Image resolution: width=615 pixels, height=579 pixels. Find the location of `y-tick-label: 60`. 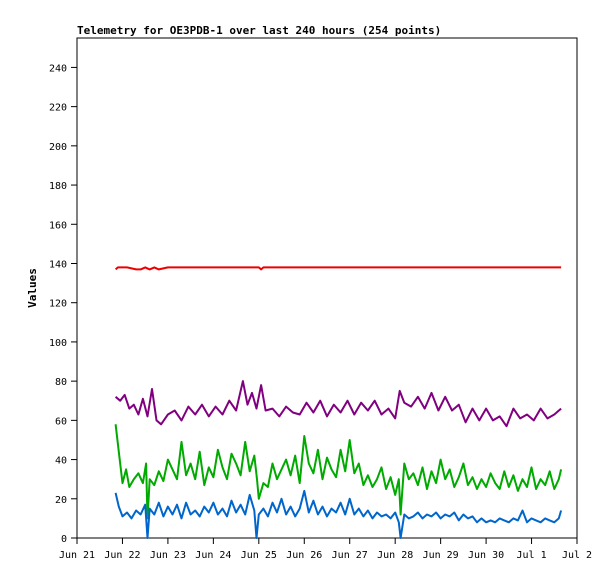

y-tick-label: 60 is located at coordinates (61, 421).